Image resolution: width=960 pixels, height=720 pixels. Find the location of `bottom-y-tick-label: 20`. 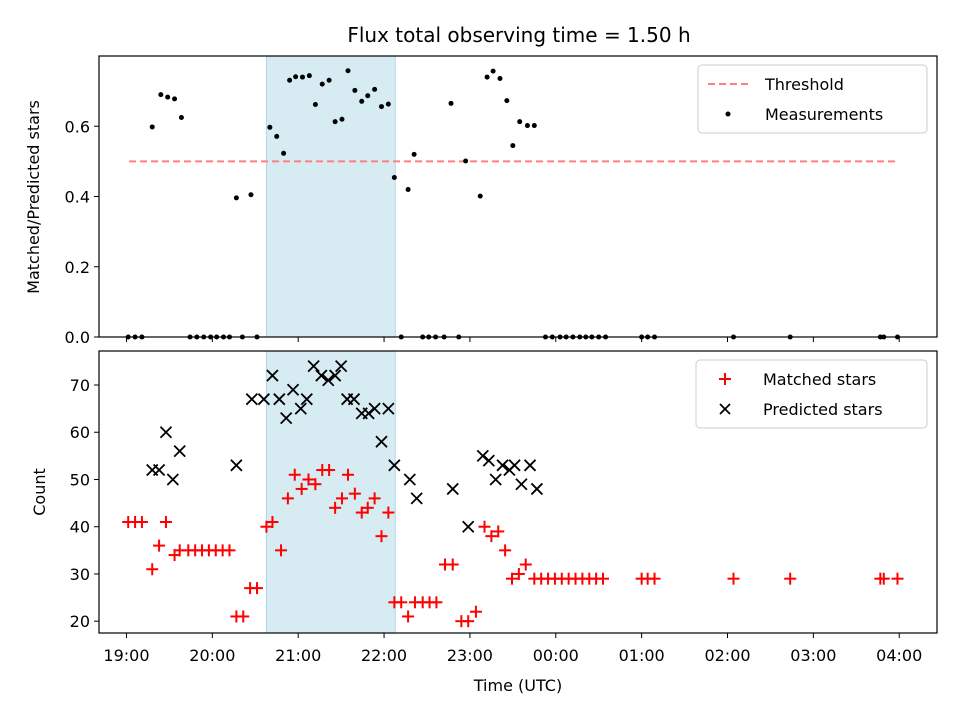

bottom-y-tick-label: 20 is located at coordinates (80, 621).